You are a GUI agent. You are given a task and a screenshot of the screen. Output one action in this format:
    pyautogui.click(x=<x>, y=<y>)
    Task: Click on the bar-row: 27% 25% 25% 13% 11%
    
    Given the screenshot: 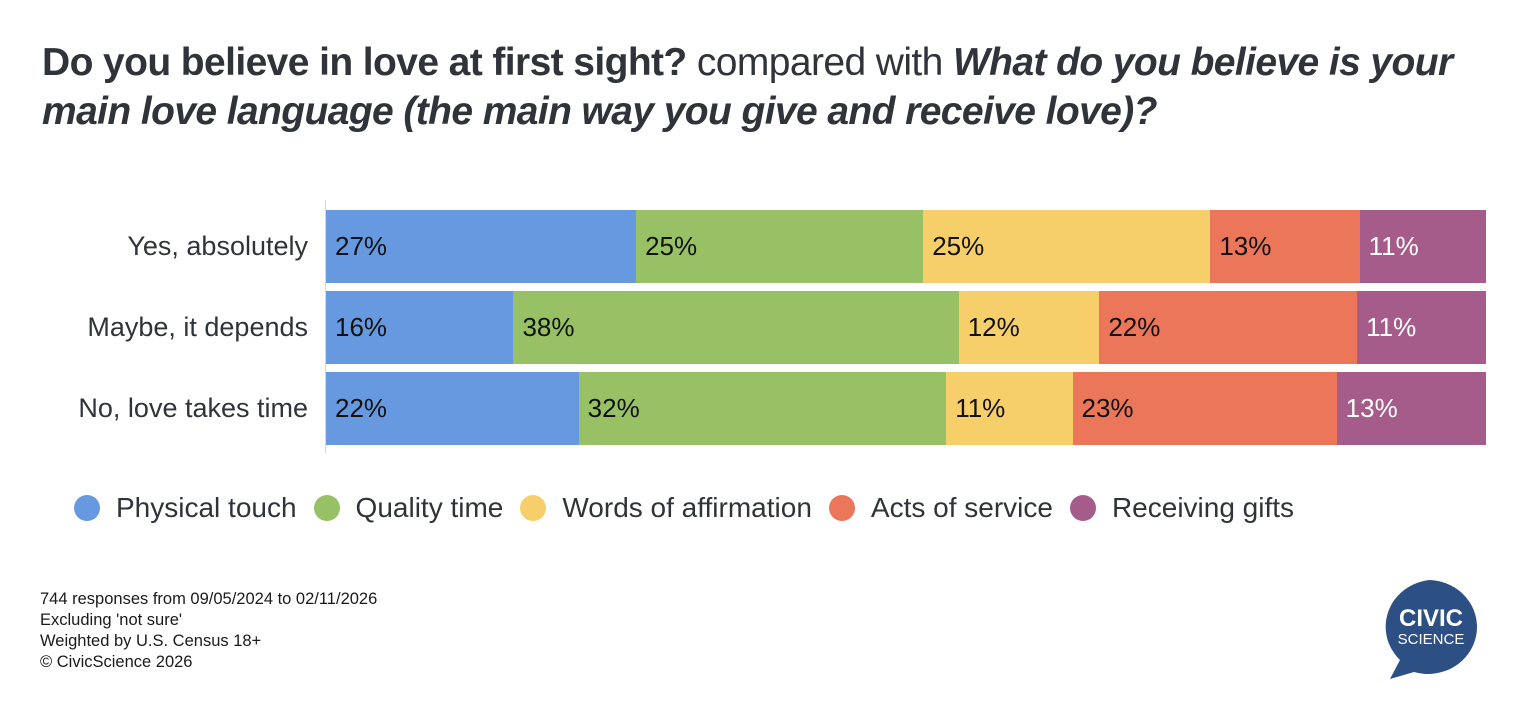 What is the action you would take?
    pyautogui.click(x=906, y=246)
    